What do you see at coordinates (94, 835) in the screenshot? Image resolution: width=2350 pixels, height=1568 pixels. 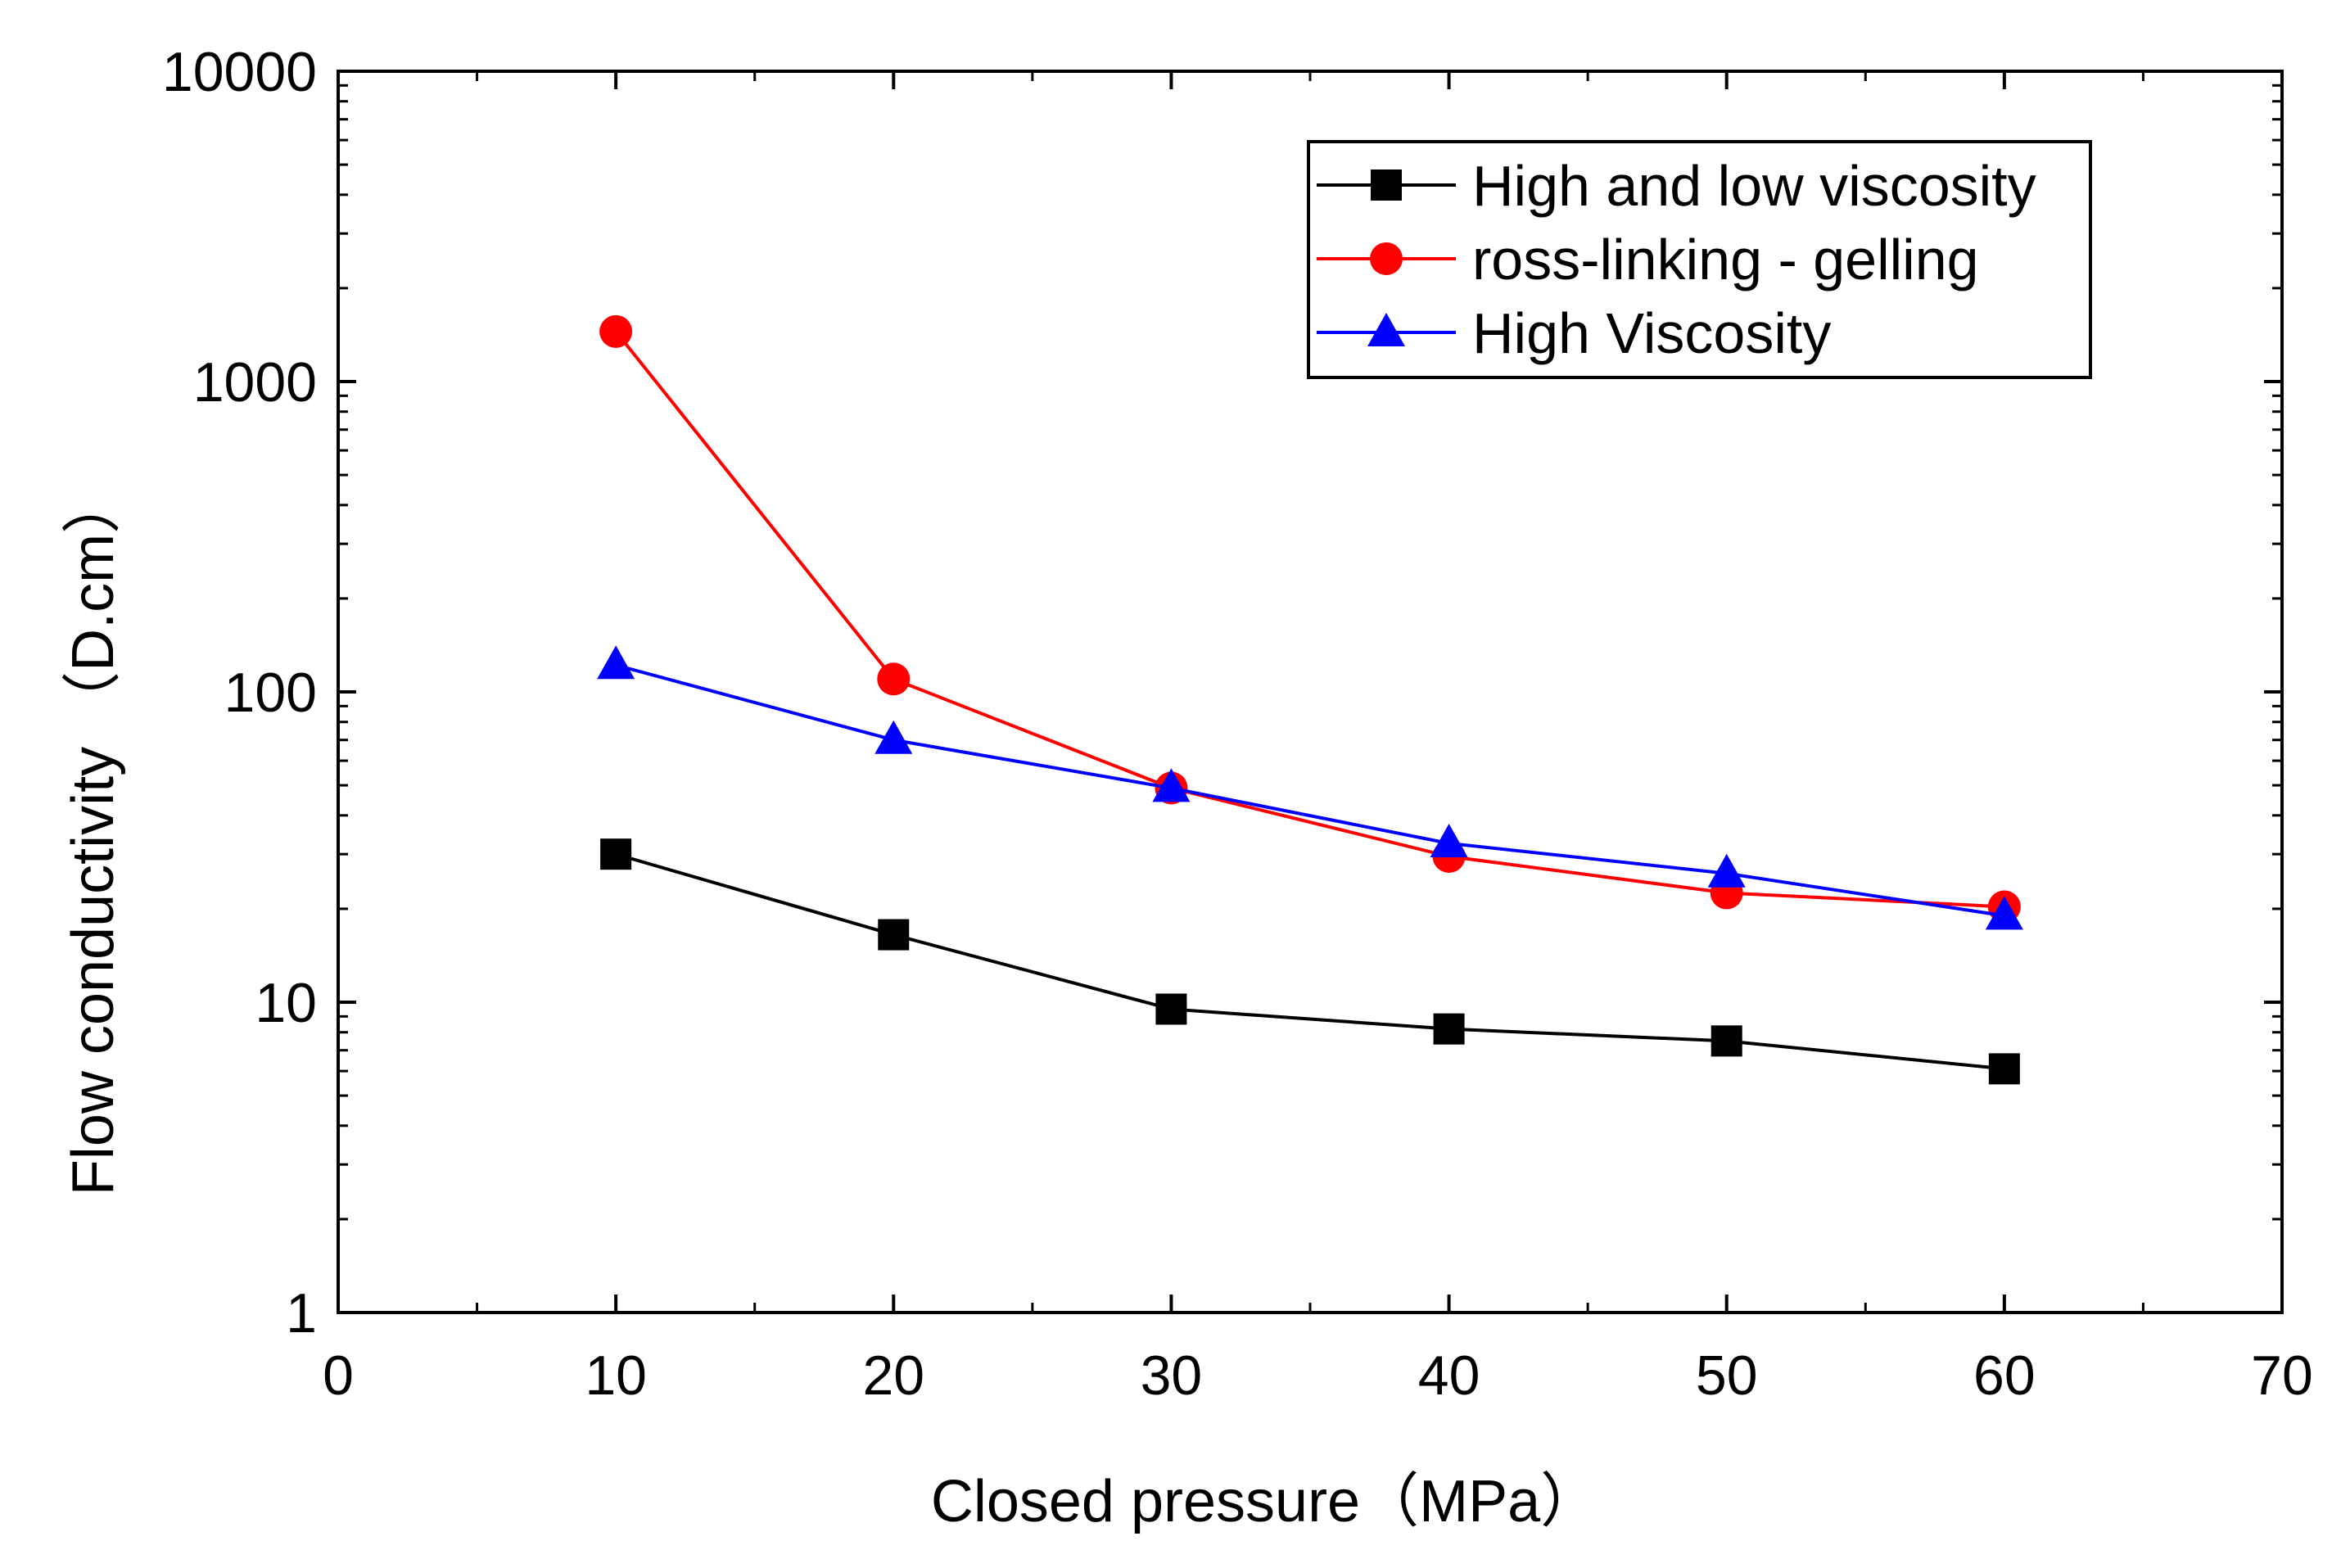 I see `y-axis-title: Flow conductivity （D.cm）` at bounding box center [94, 835].